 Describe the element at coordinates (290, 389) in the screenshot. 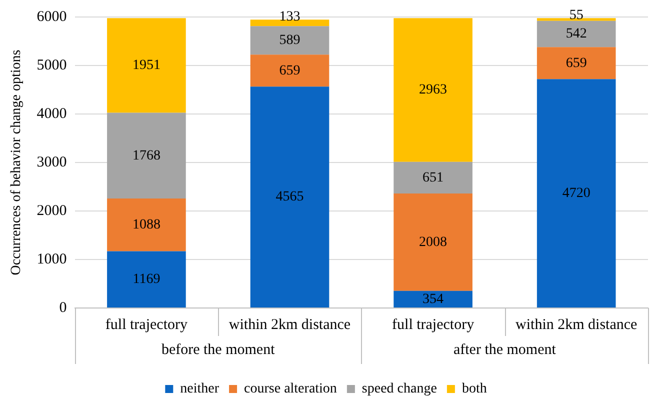

I see `legend-label: course alteration` at that location.